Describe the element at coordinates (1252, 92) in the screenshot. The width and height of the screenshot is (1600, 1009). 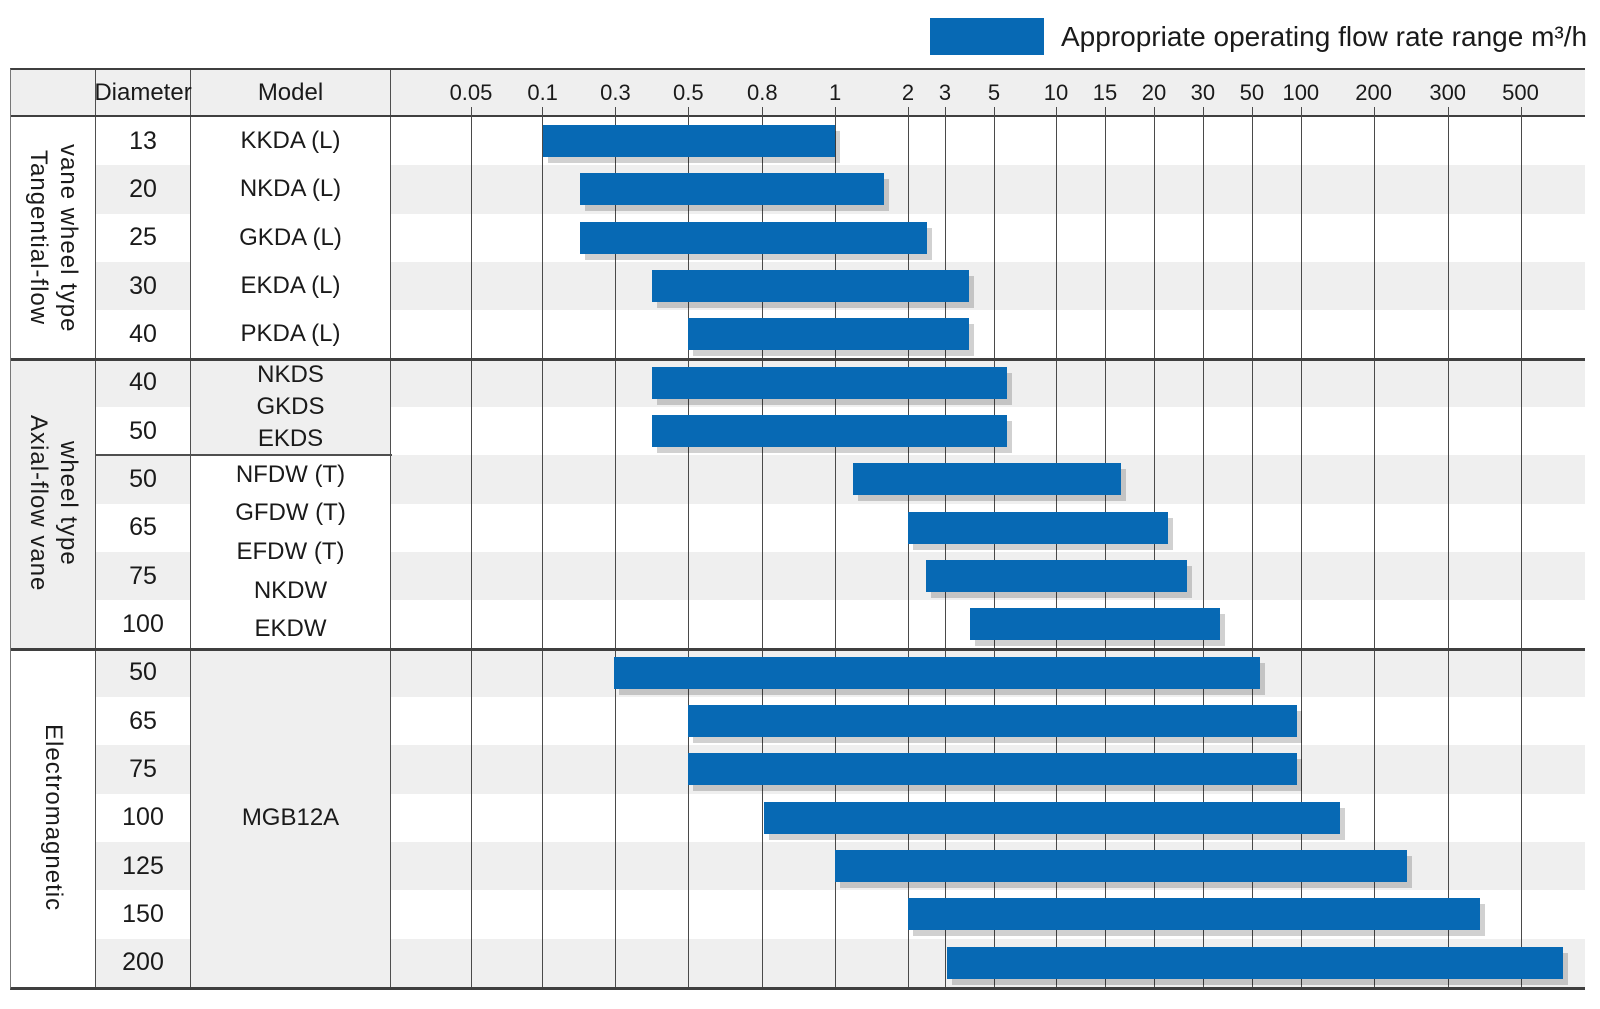
I see `axis-tick-label: 50` at that location.